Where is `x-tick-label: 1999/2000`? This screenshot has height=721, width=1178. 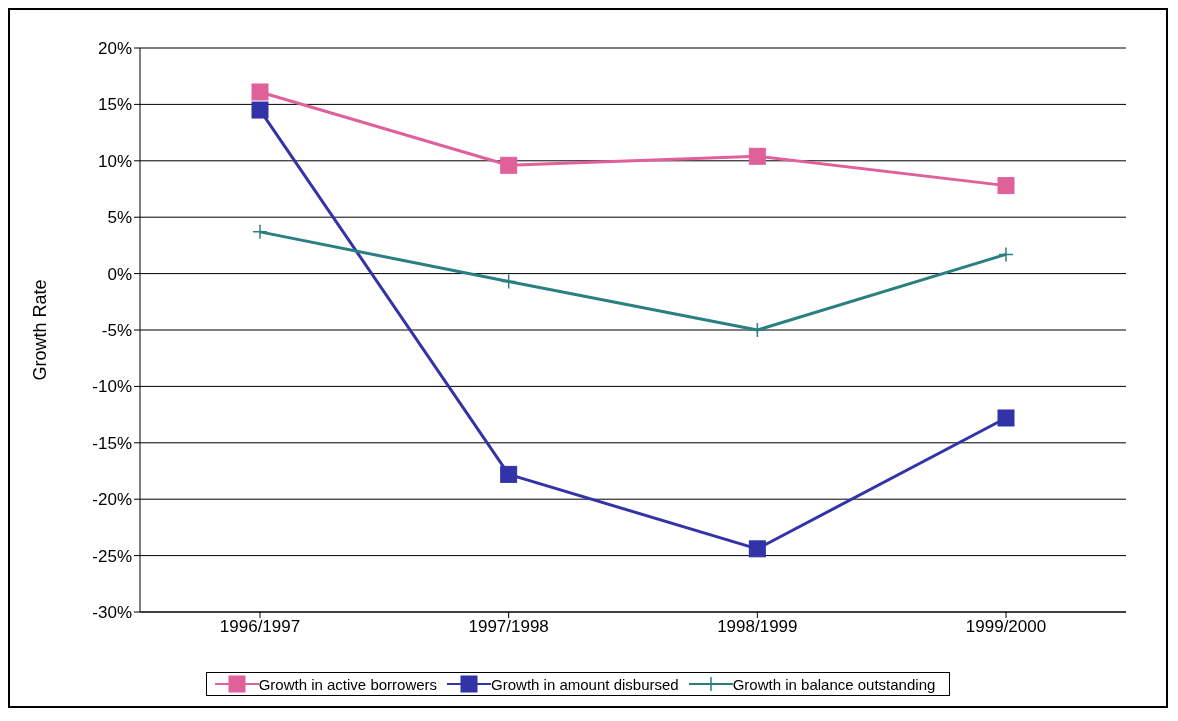
x-tick-label: 1999/2000 is located at coordinates (1006, 627).